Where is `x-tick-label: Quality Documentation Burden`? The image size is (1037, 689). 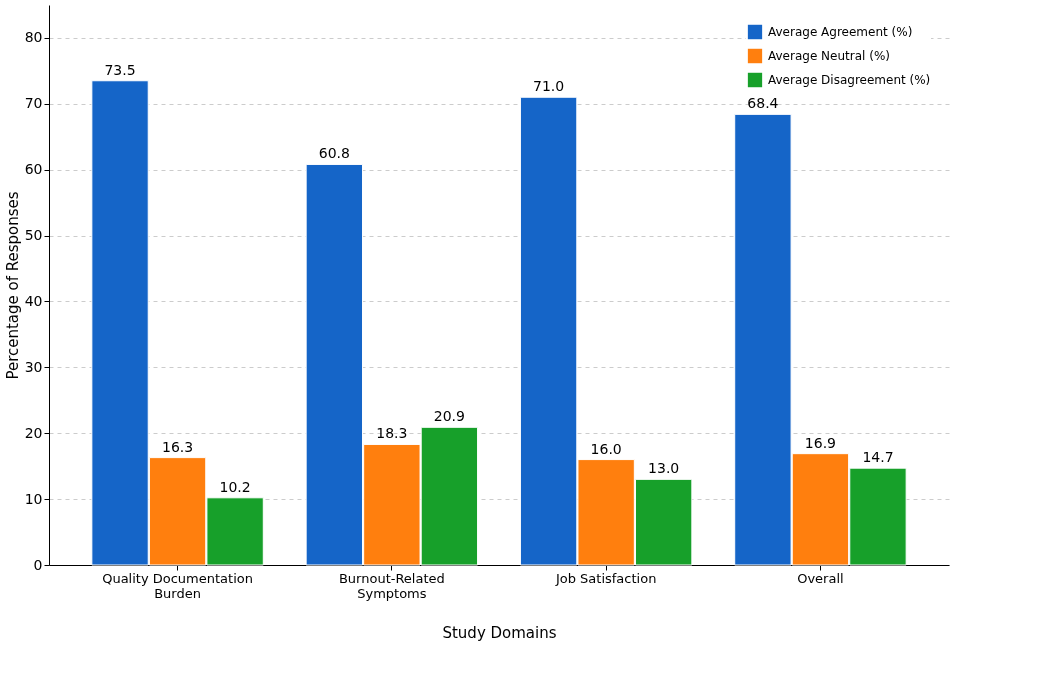
x-tick-label: Quality Documentation Burden is located at coordinates (177, 585).